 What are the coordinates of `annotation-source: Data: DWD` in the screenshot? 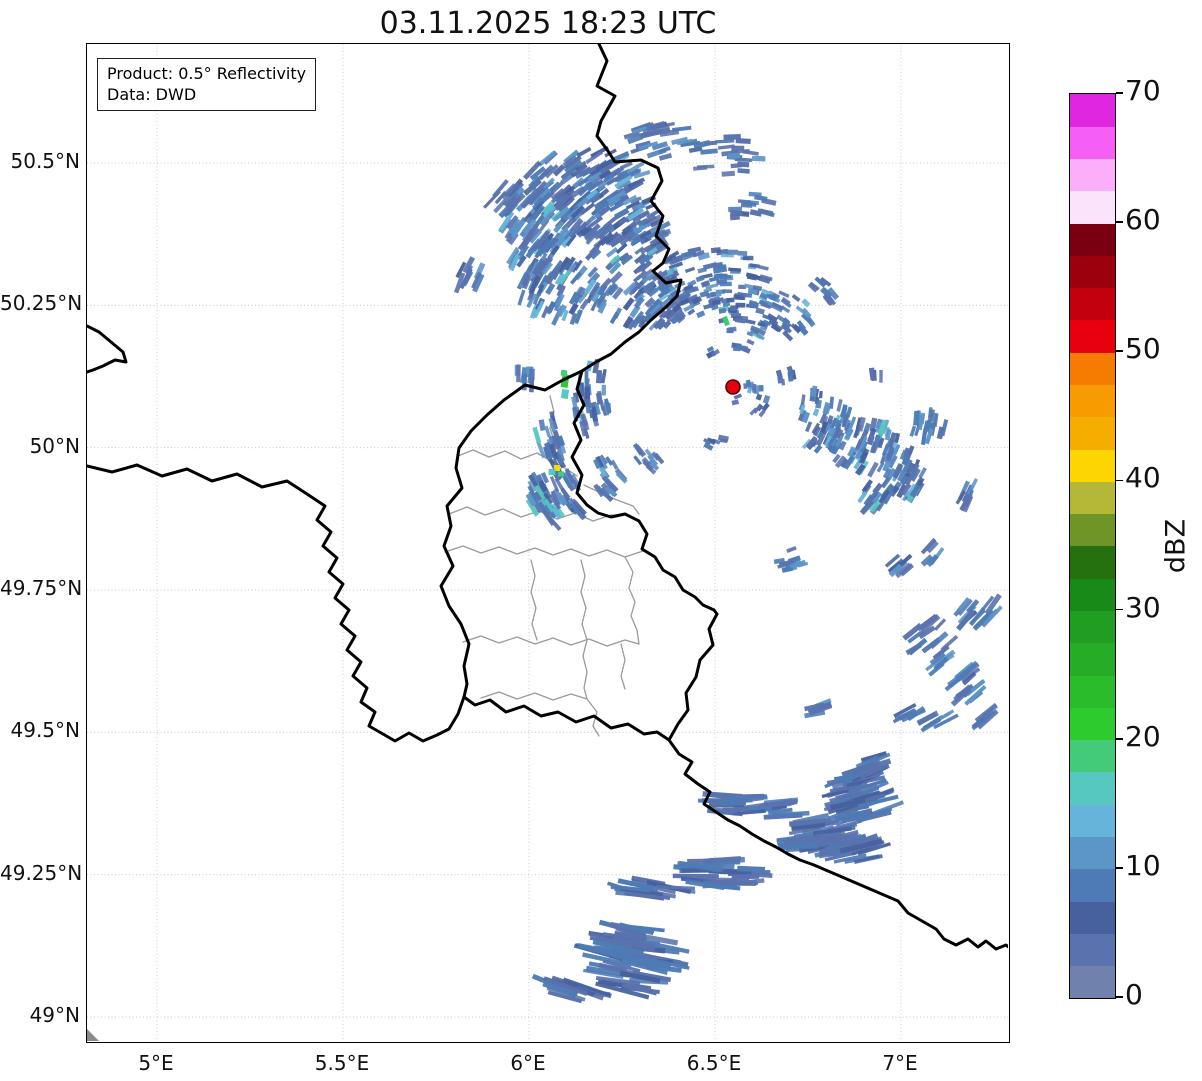 It's located at (152, 95).